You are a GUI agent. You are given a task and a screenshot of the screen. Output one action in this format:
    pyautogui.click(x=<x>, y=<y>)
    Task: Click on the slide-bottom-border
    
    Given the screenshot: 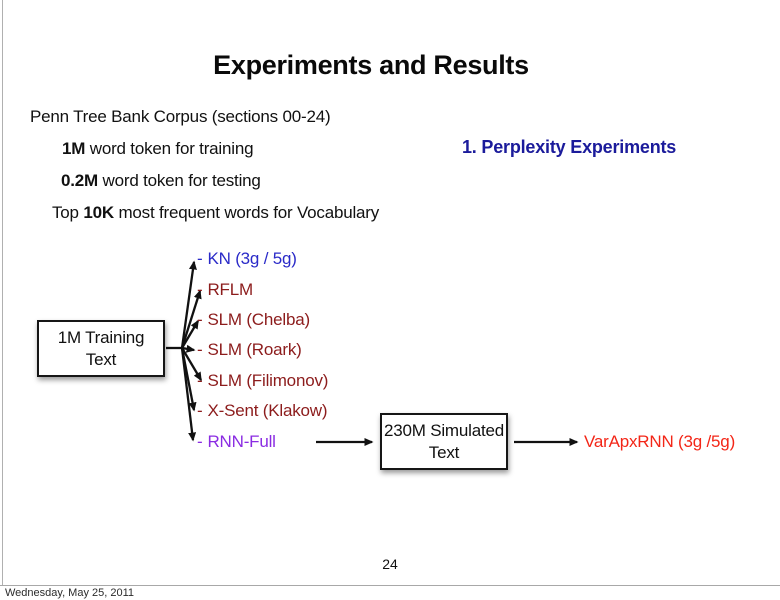 What is the action you would take?
    pyautogui.click(x=390, y=585)
    